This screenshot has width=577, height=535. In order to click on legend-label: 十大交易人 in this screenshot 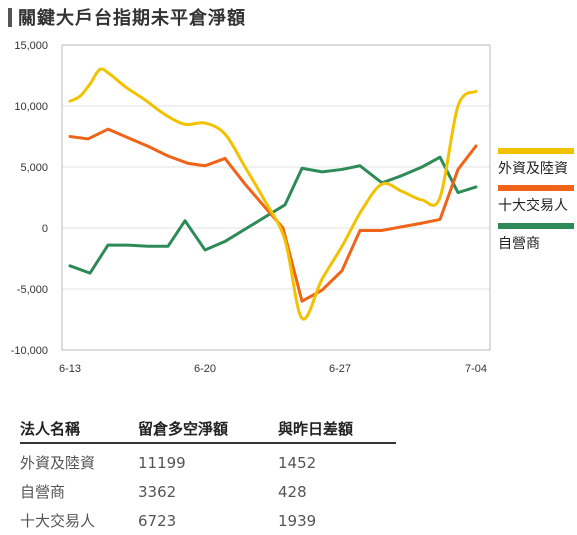, I will do `click(533, 206)`.